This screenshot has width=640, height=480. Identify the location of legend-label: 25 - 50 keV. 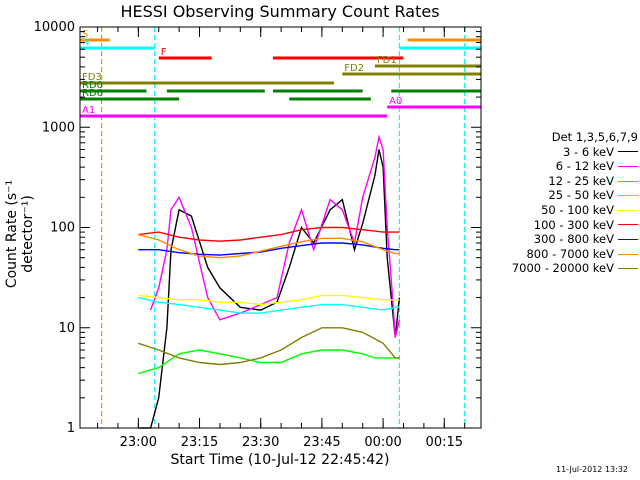
(581, 195).